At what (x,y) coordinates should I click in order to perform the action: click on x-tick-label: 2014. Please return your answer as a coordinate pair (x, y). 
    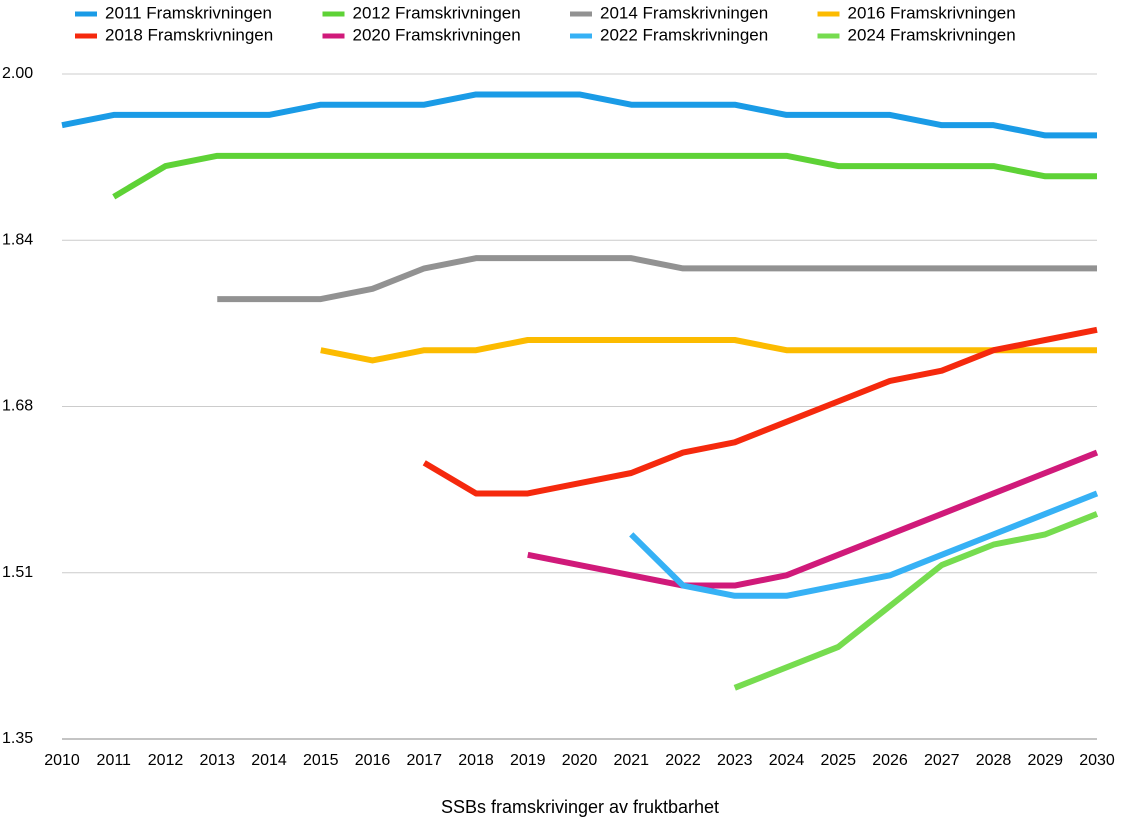
    Looking at the image, I should click on (269, 760).